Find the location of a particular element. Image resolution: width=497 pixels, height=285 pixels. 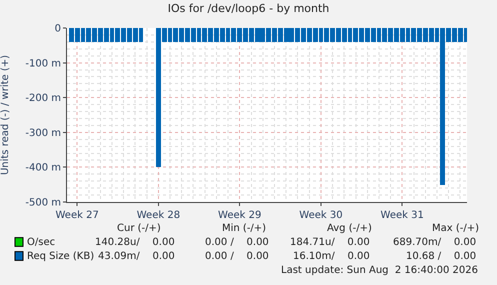

text: 43.09m/ 0.00 is located at coordinates (136, 256).